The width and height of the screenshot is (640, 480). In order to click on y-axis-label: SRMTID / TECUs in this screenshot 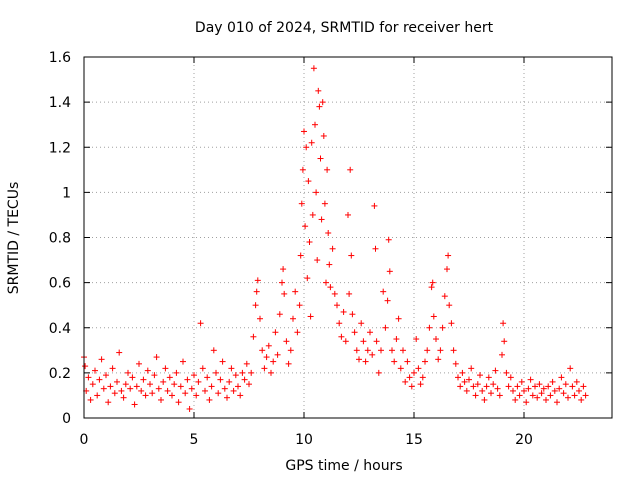, I will do `click(14, 238)`.